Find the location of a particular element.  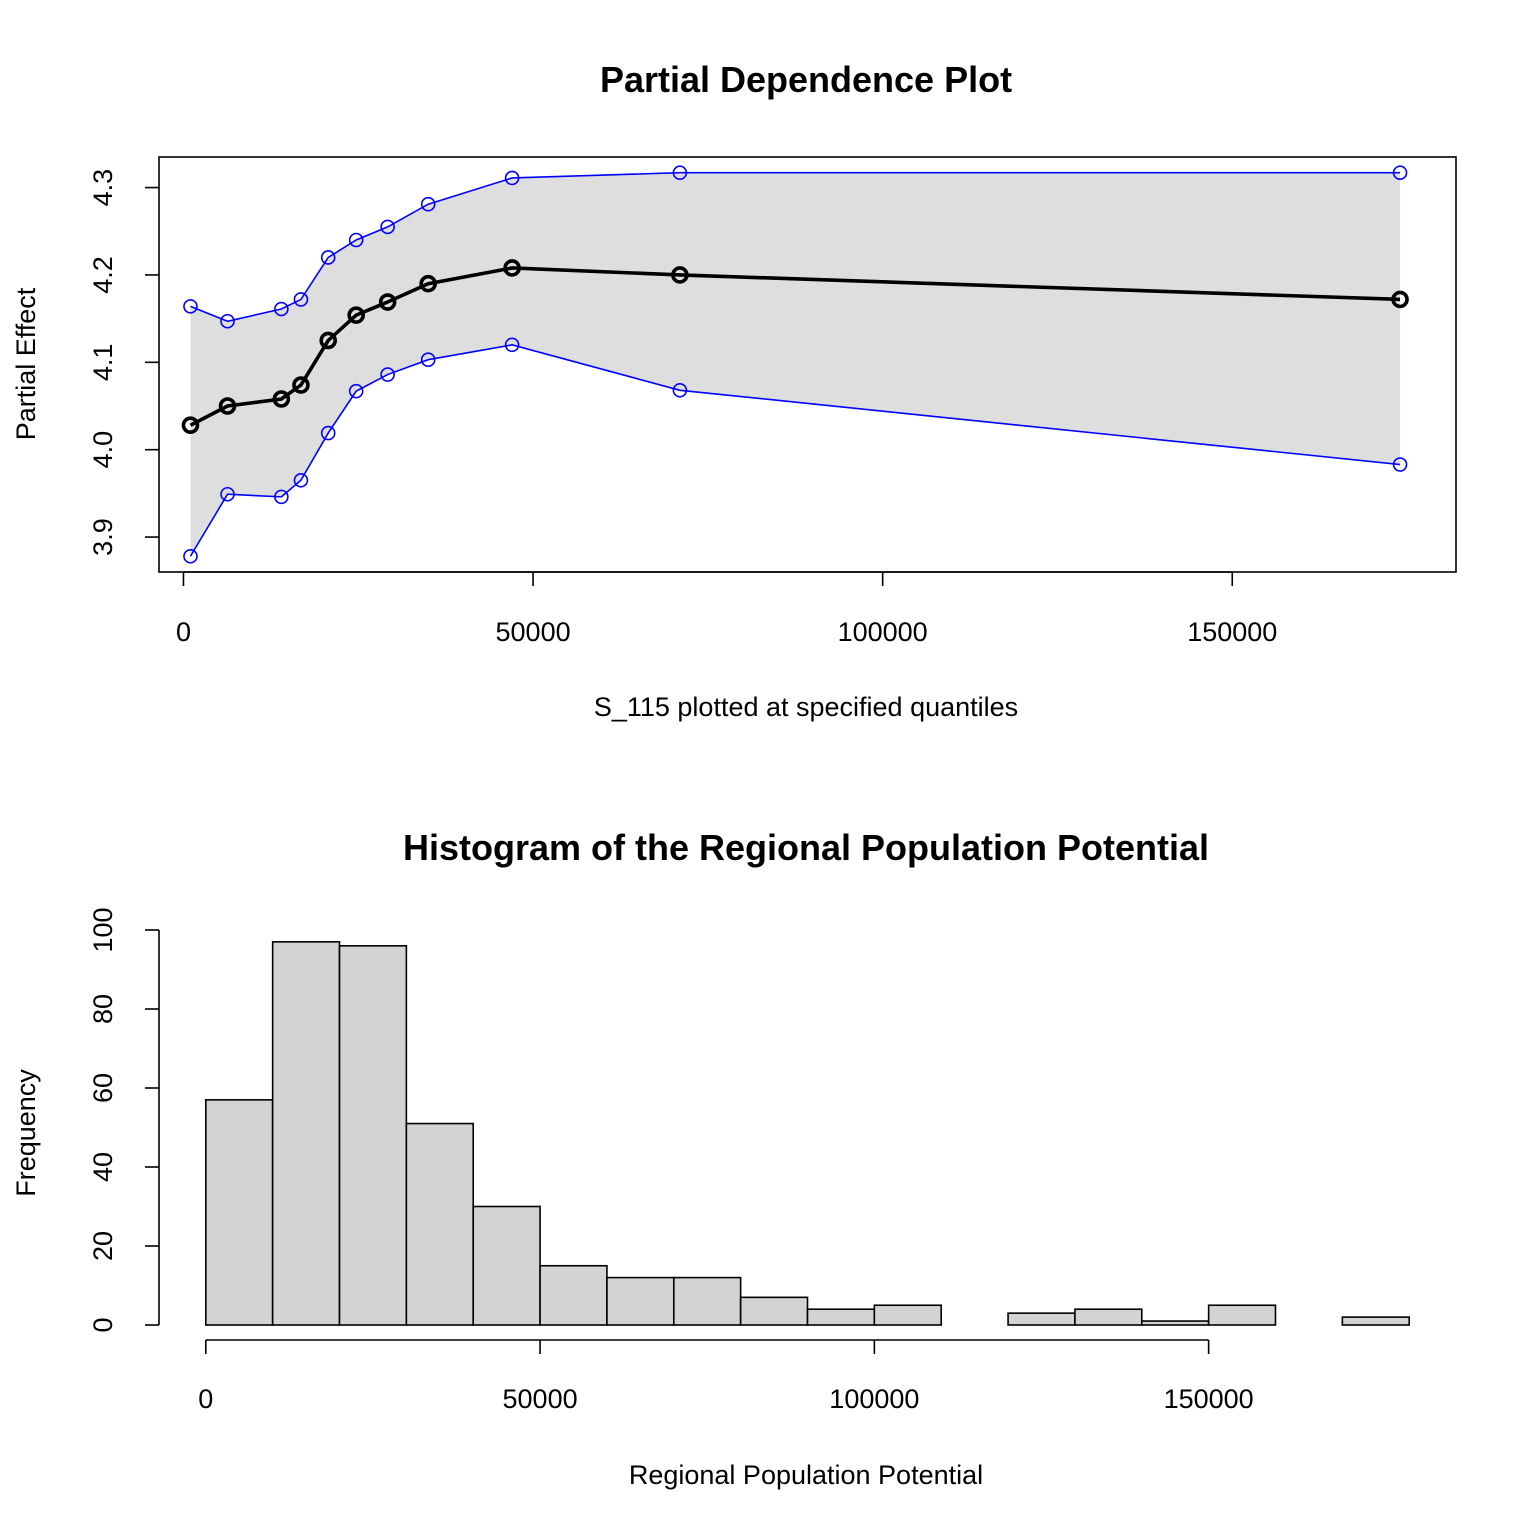

pdp-x-tick-label: 150000 is located at coordinates (1232, 632).